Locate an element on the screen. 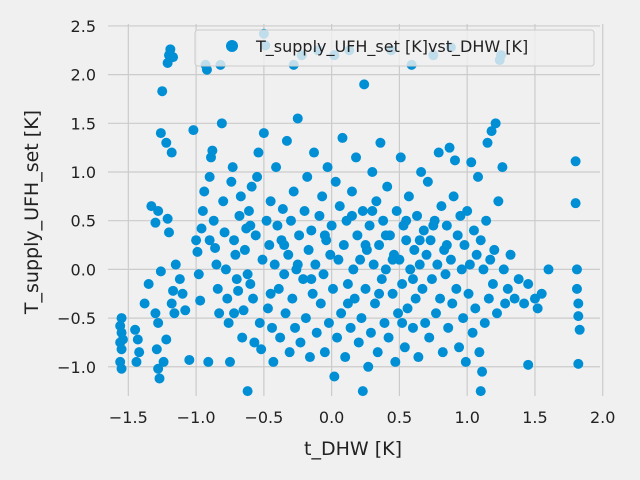 This screenshot has width=640, height=480. x-tick-label: 1.5 is located at coordinates (534, 417).